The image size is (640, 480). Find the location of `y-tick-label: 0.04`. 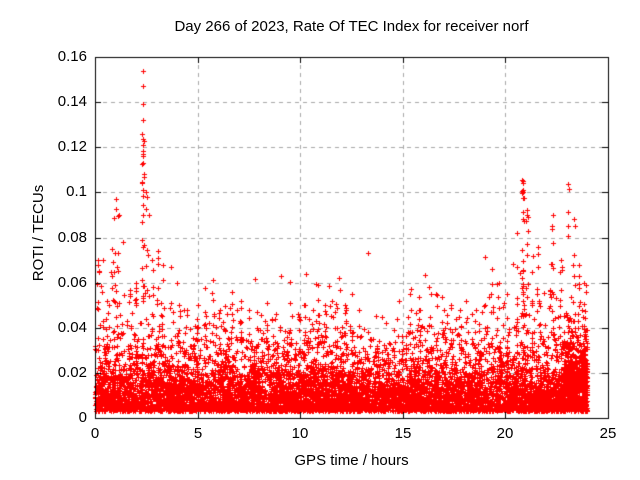

y-tick-label: 0.04 is located at coordinates (72, 327).